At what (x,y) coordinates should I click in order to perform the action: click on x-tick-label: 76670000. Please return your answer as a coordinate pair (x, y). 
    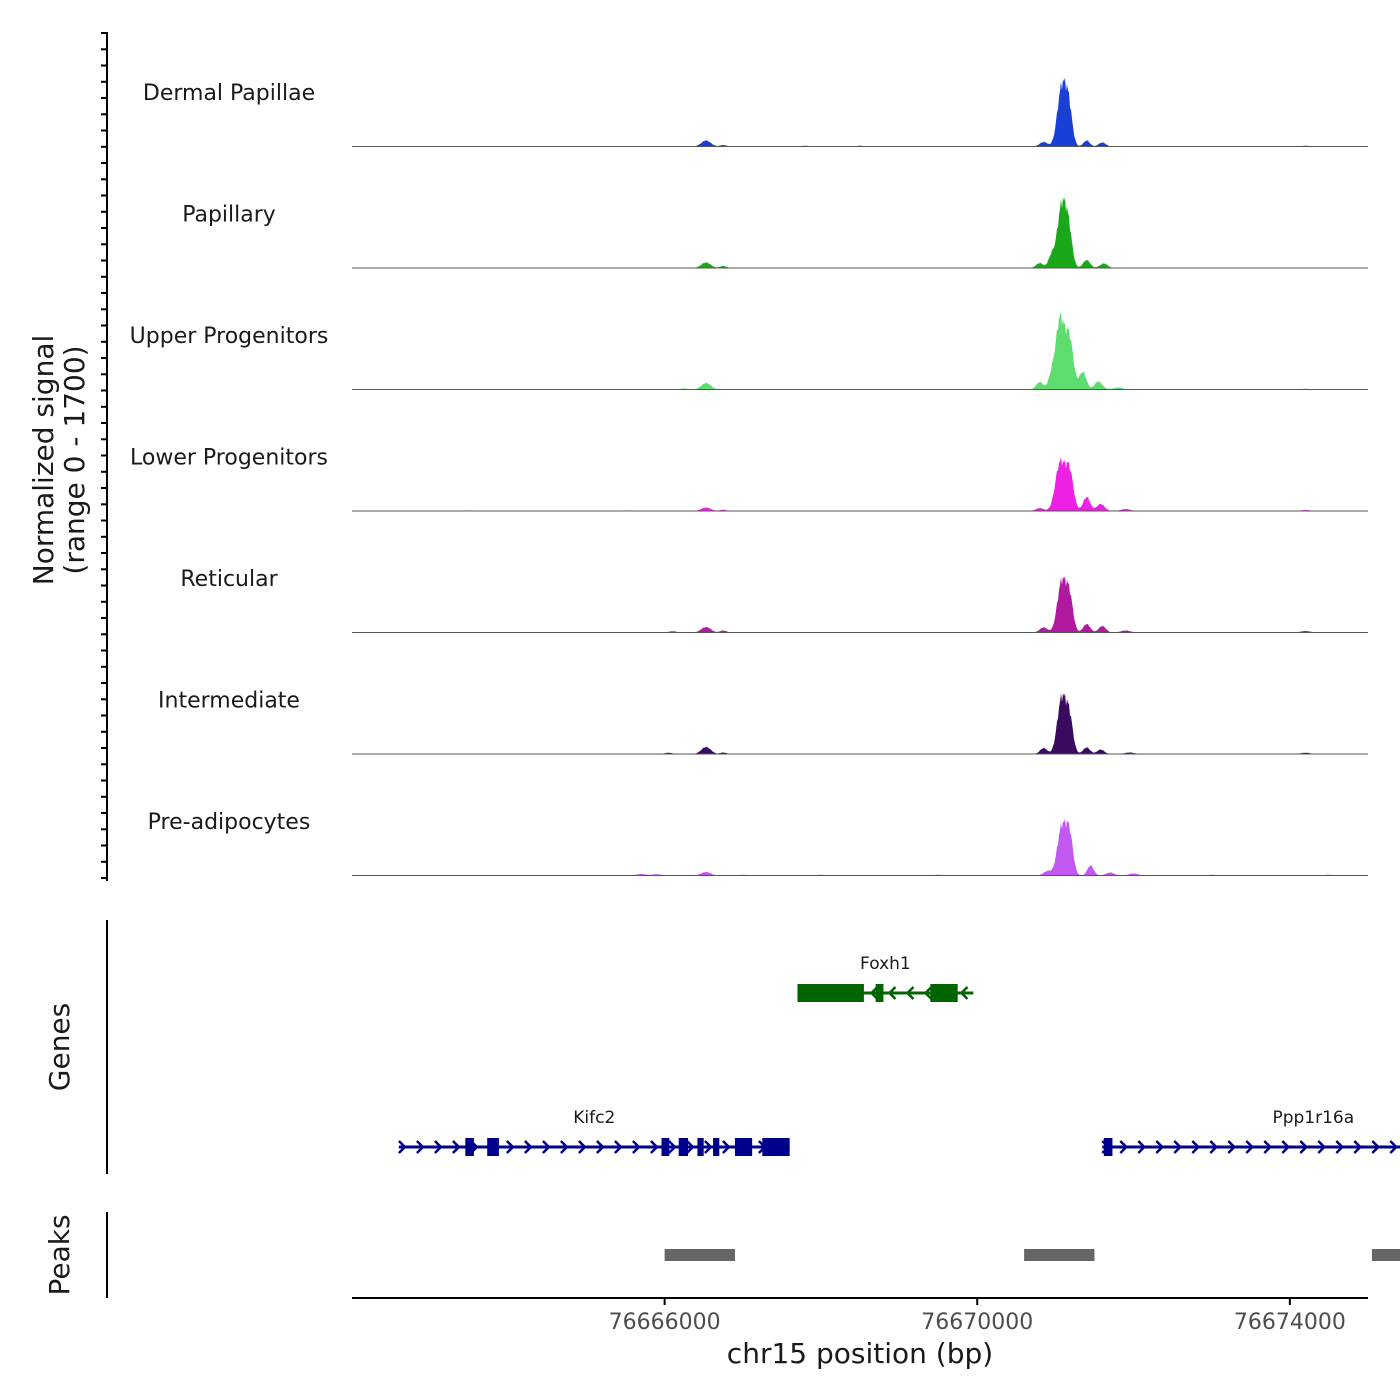
    Looking at the image, I should click on (977, 1322).